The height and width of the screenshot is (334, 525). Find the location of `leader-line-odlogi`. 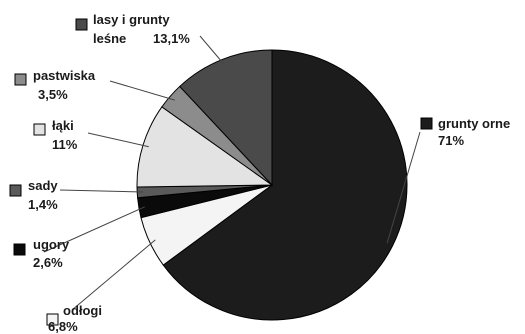

leader-line-odlogi is located at coordinates (113, 275).